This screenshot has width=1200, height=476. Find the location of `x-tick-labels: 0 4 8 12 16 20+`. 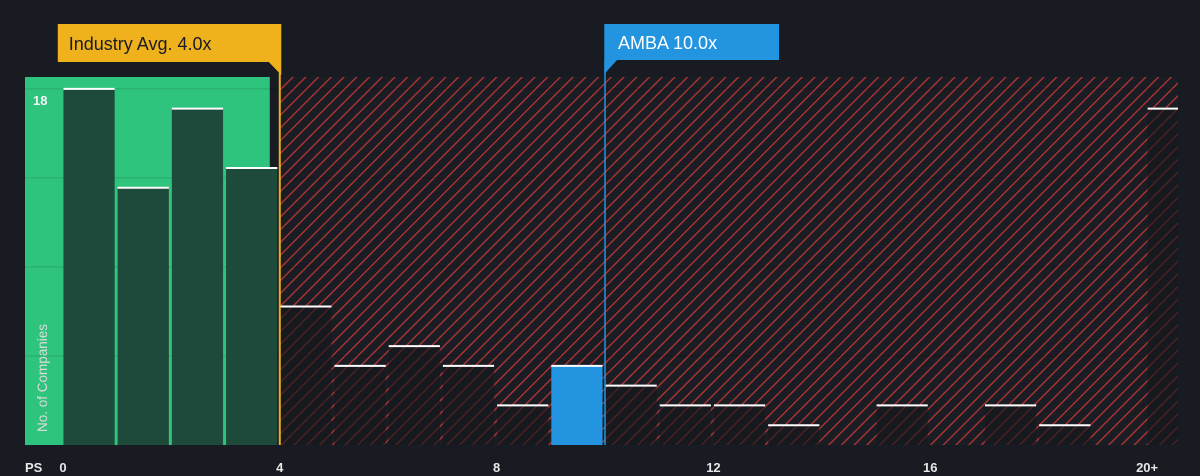

x-tick-labels: 0 4 8 12 16 20+ is located at coordinates (608, 467).